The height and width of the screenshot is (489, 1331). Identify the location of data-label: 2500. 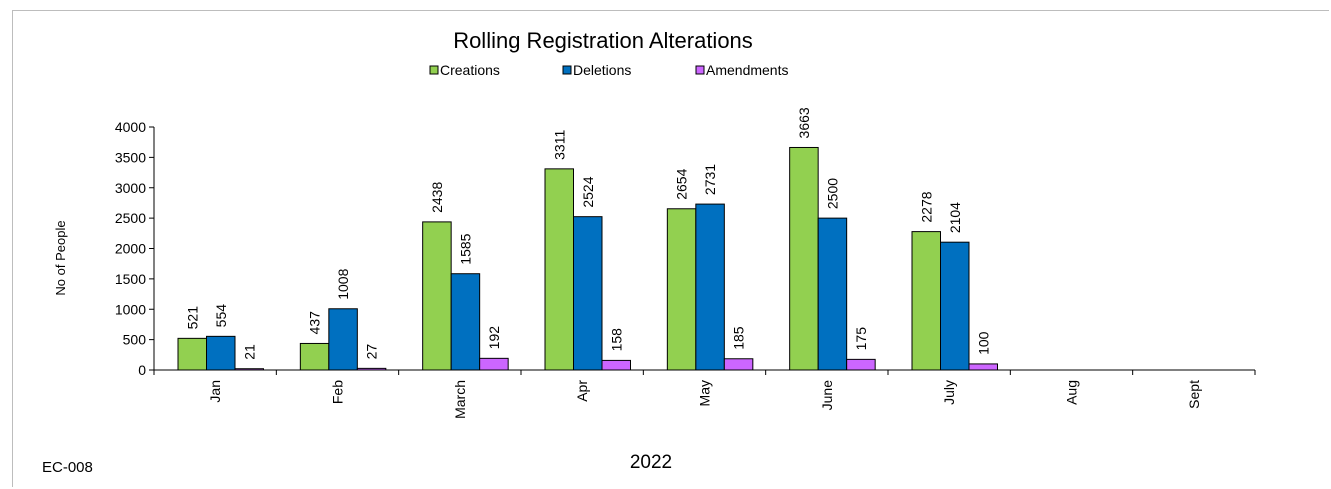
(832, 193).